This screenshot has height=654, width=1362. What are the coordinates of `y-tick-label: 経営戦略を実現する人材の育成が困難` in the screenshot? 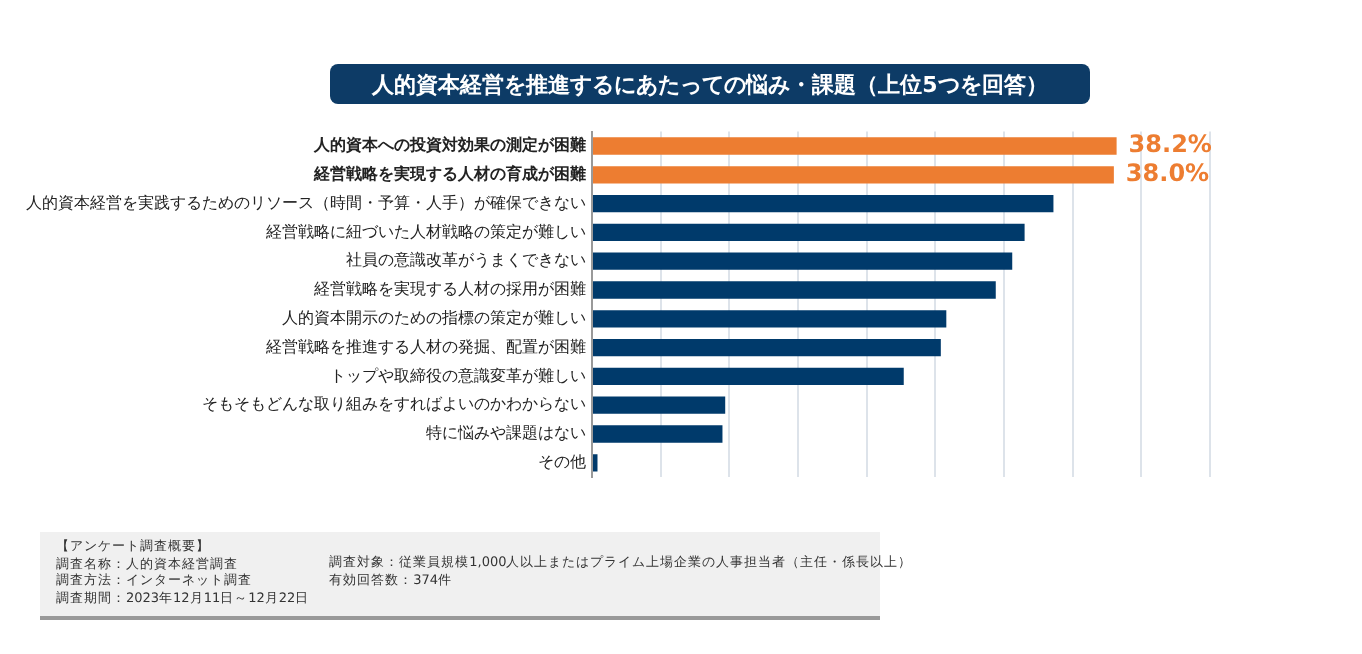 It's located at (449, 172).